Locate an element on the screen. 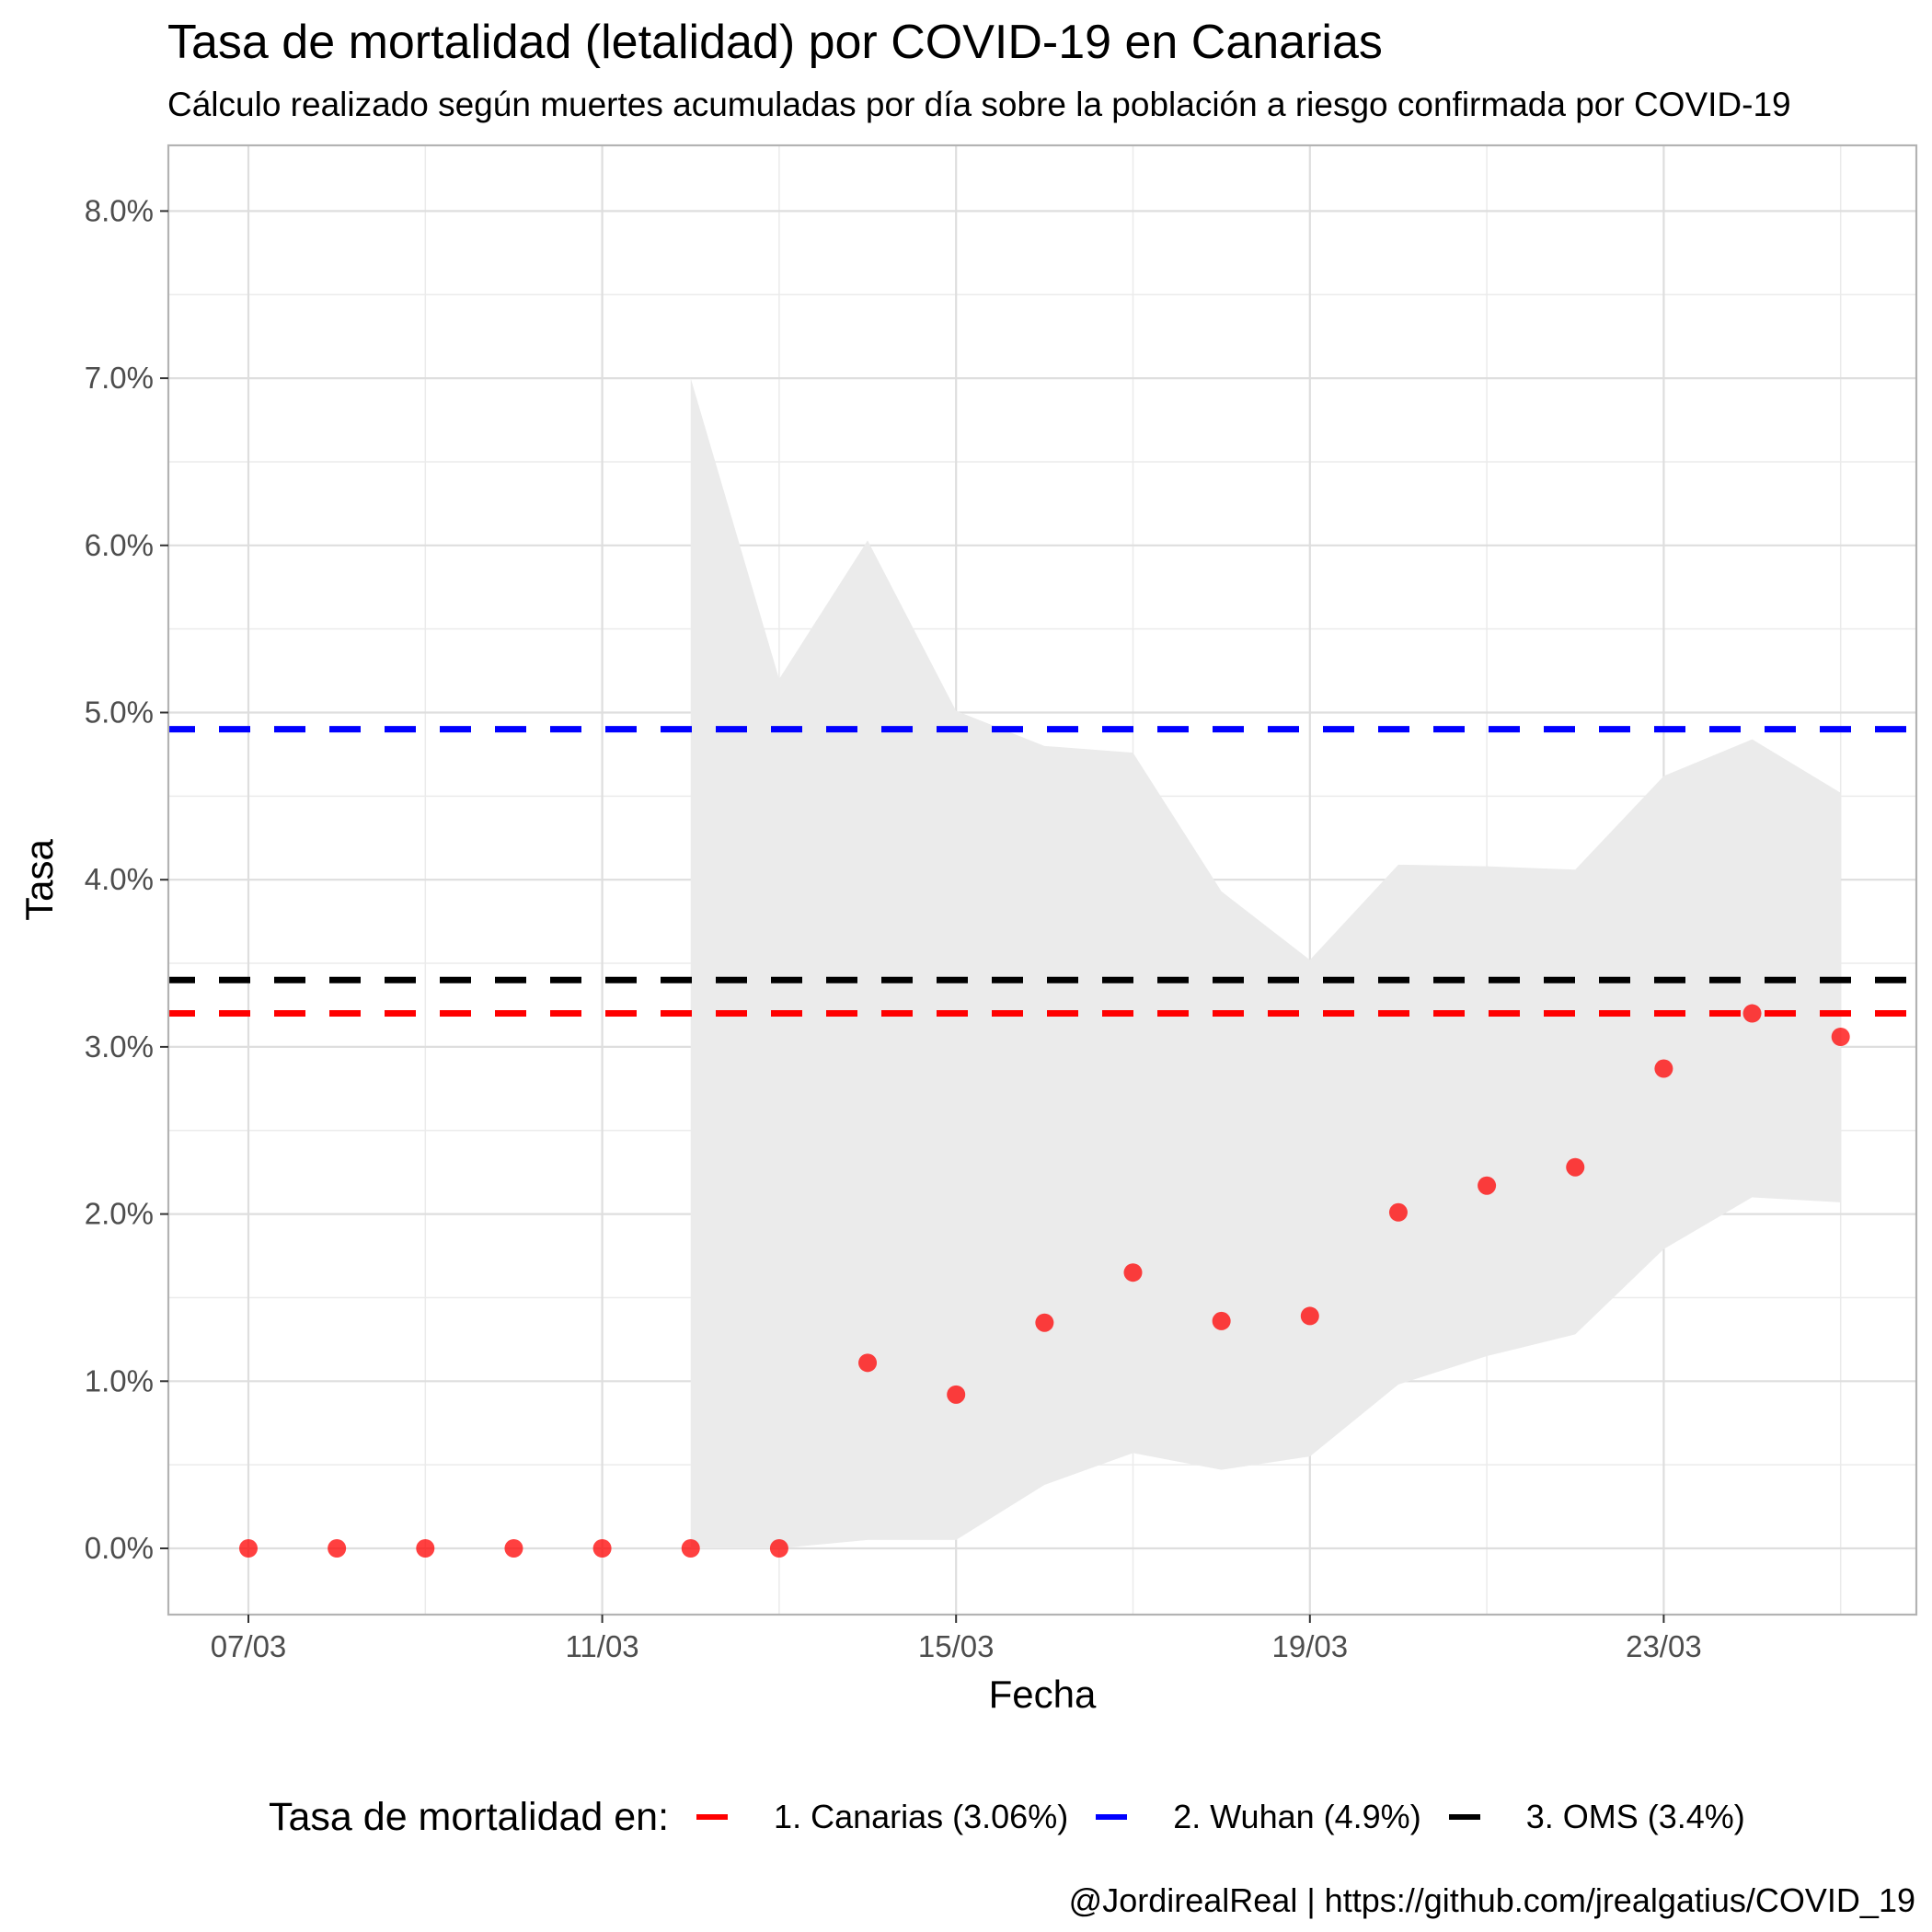  legend-label-oms: 3. OMS (3.4%) is located at coordinates (1635, 1816).